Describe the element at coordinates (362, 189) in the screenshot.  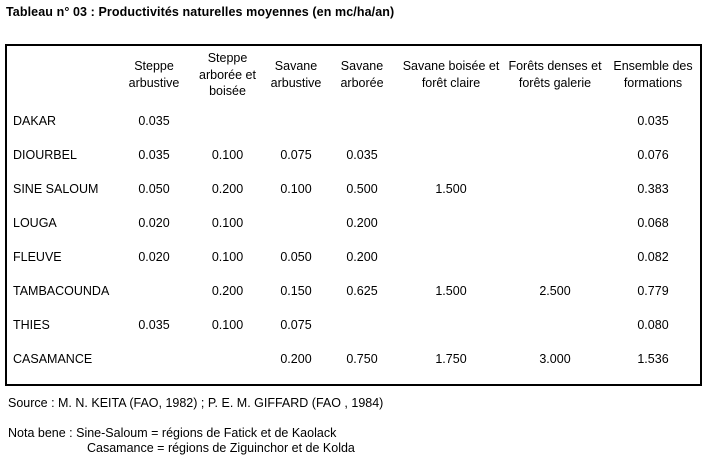
I see `cell-value: 0.500` at that location.